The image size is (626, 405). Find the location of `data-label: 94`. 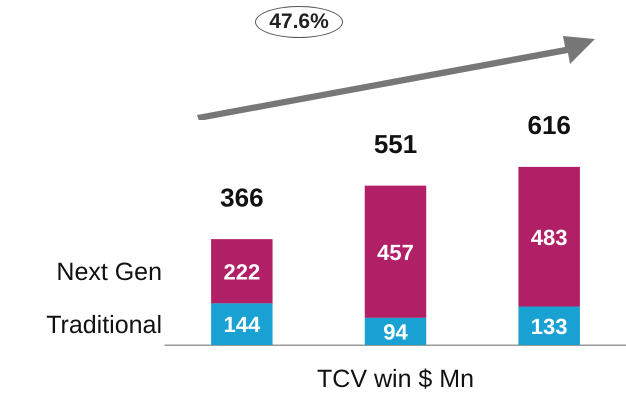

data-label: 94 is located at coordinates (395, 331).